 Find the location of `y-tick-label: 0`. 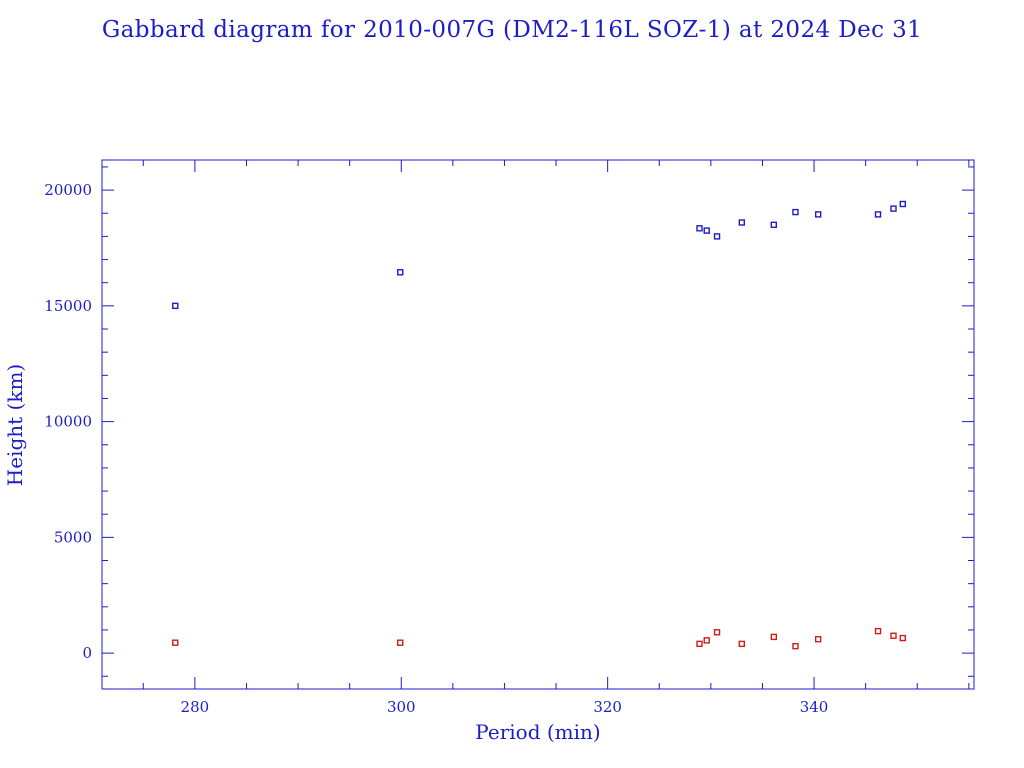

y-tick-label: 0 is located at coordinates (87, 653).